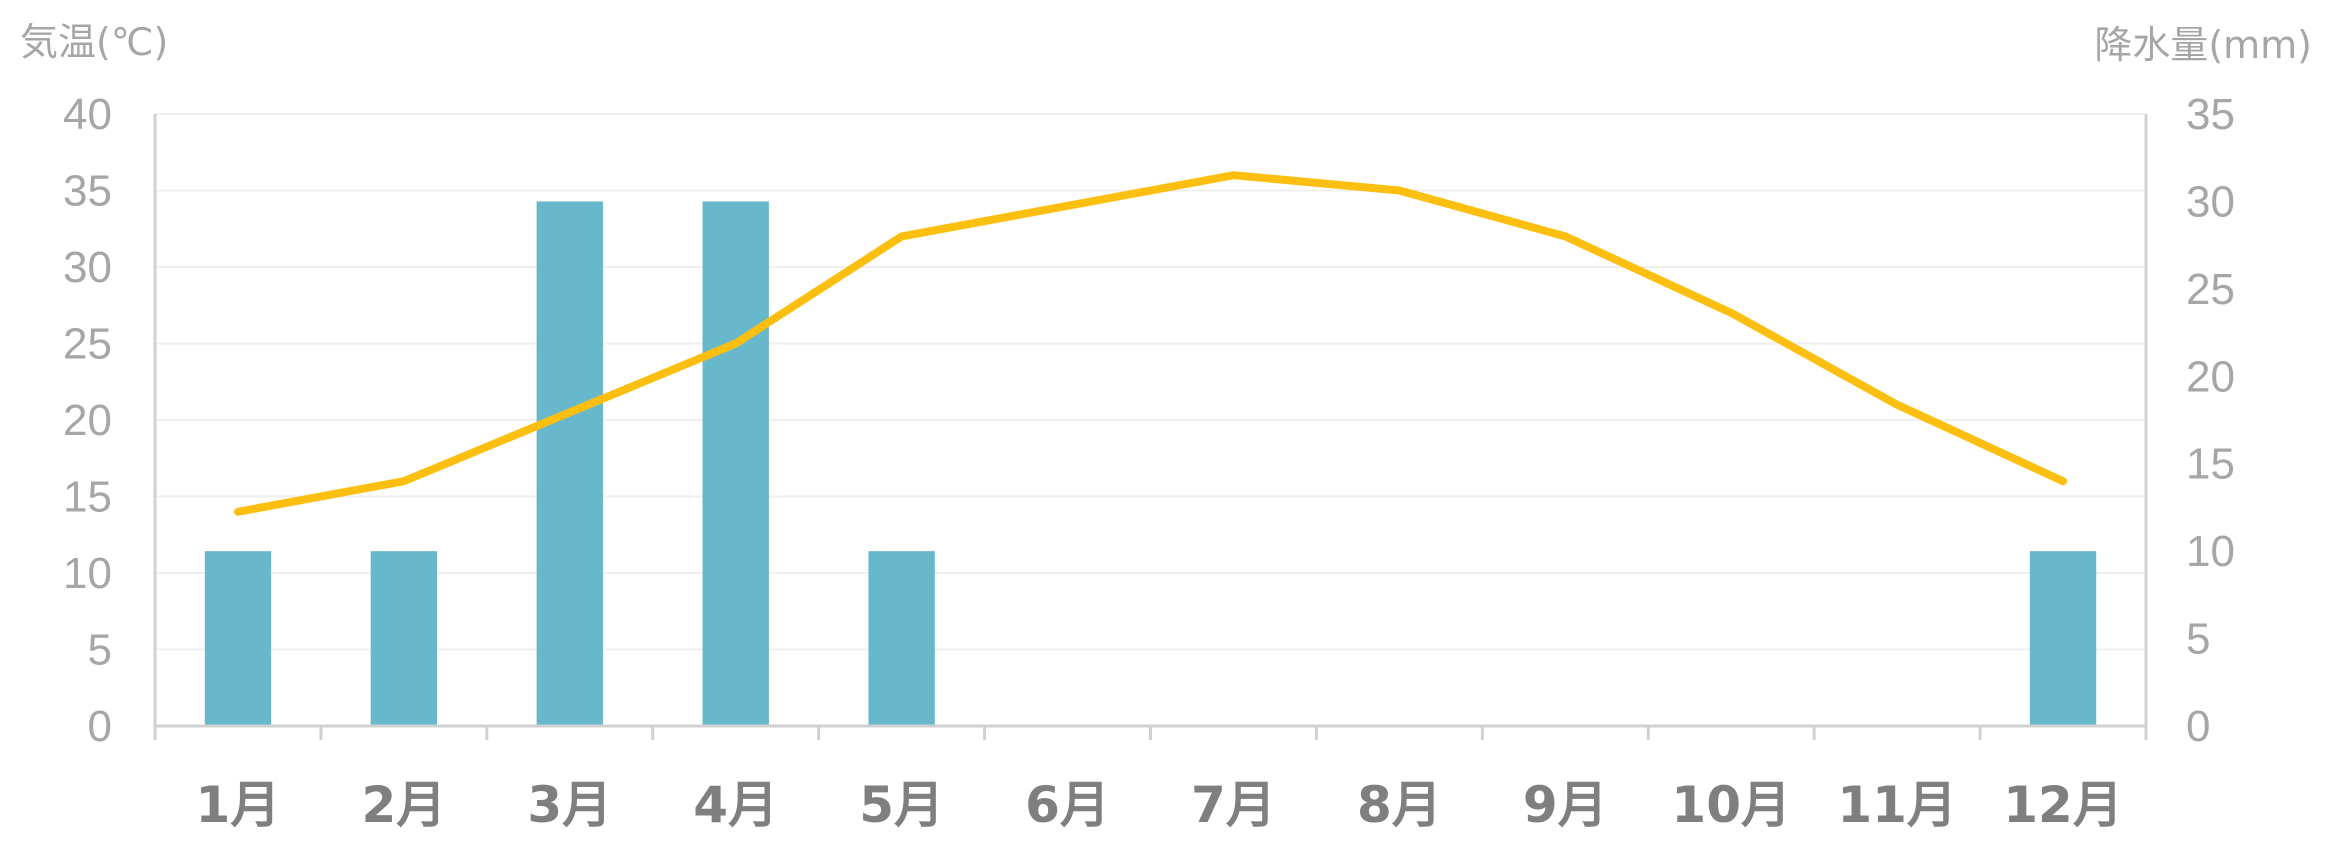 This screenshot has height=857, width=2332. I want to click on category-label: 3月, so click(569, 805).